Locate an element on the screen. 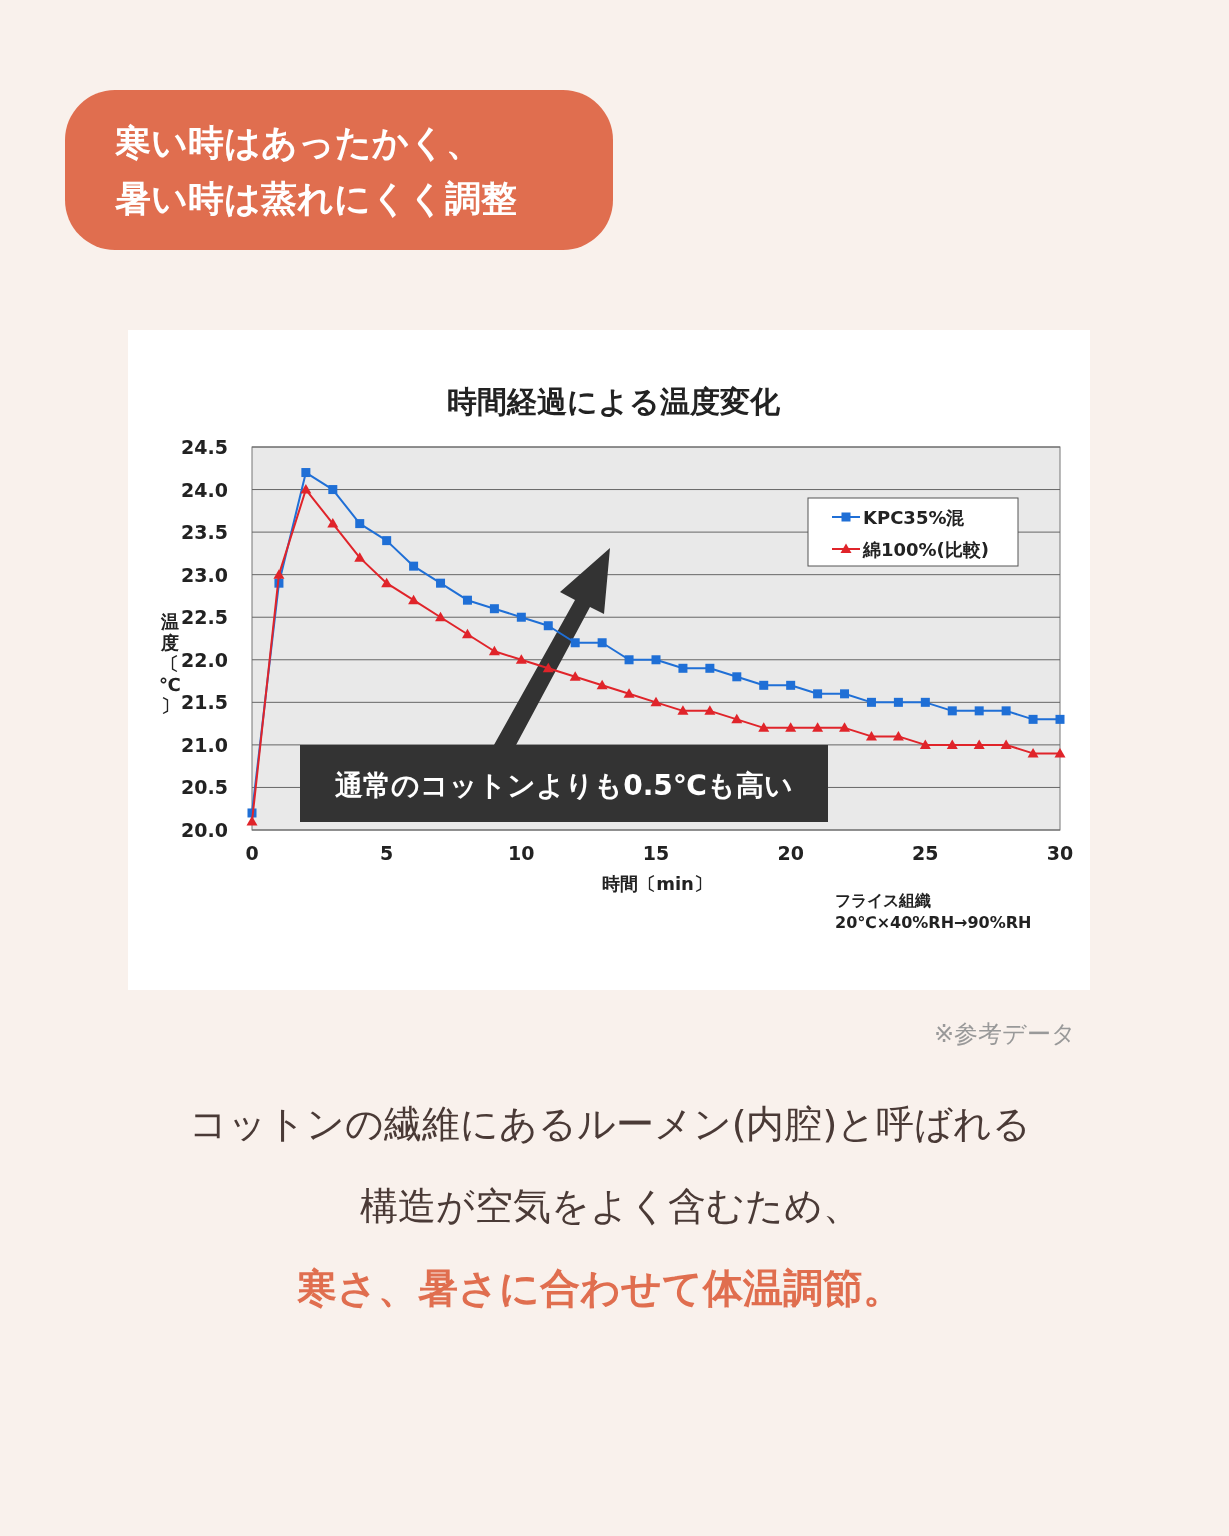  text: 暑い時は蒸れにくく調整 is located at coordinates (315, 198).